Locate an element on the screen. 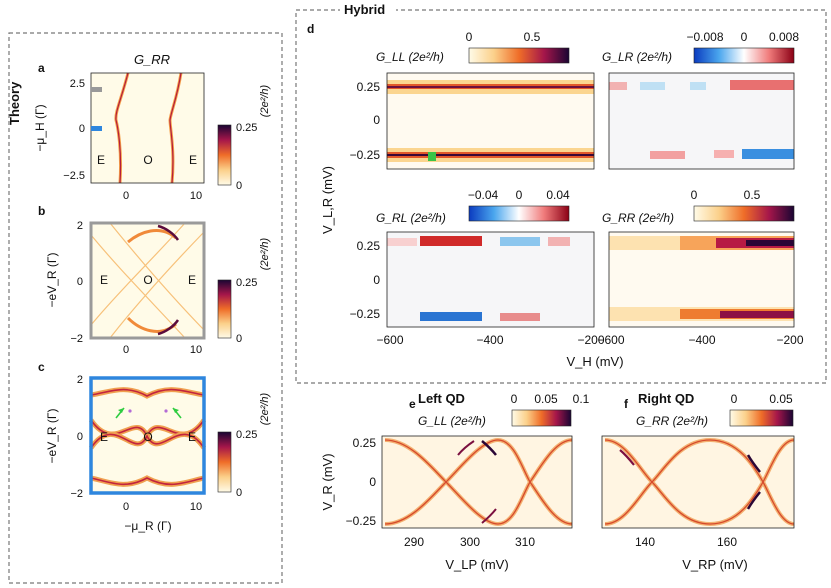  panel-e-cbar-name: G_LL (2e²/h) is located at coordinates (452, 421).